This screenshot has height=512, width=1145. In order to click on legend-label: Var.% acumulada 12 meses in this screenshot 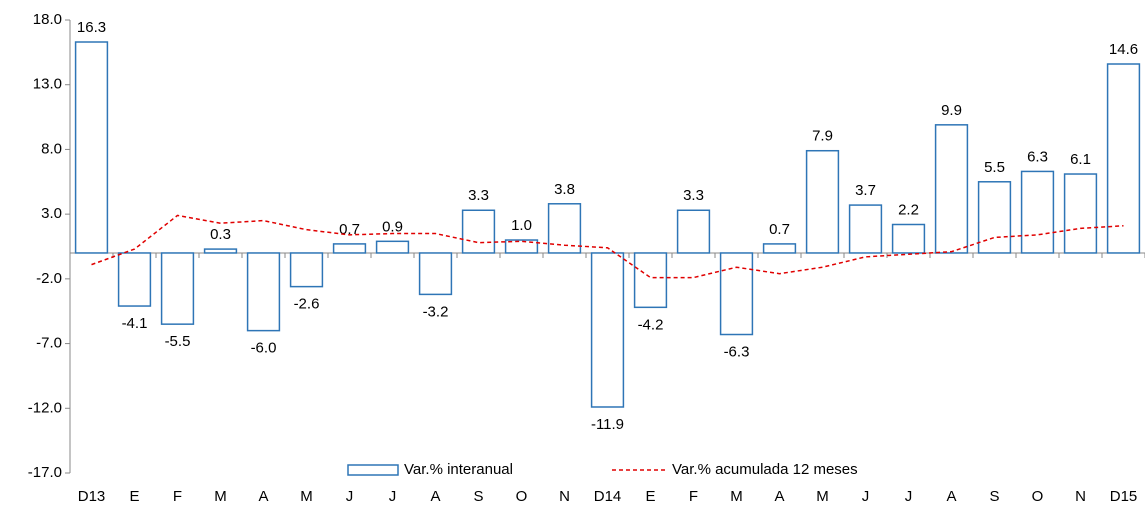, I will do `click(765, 469)`.